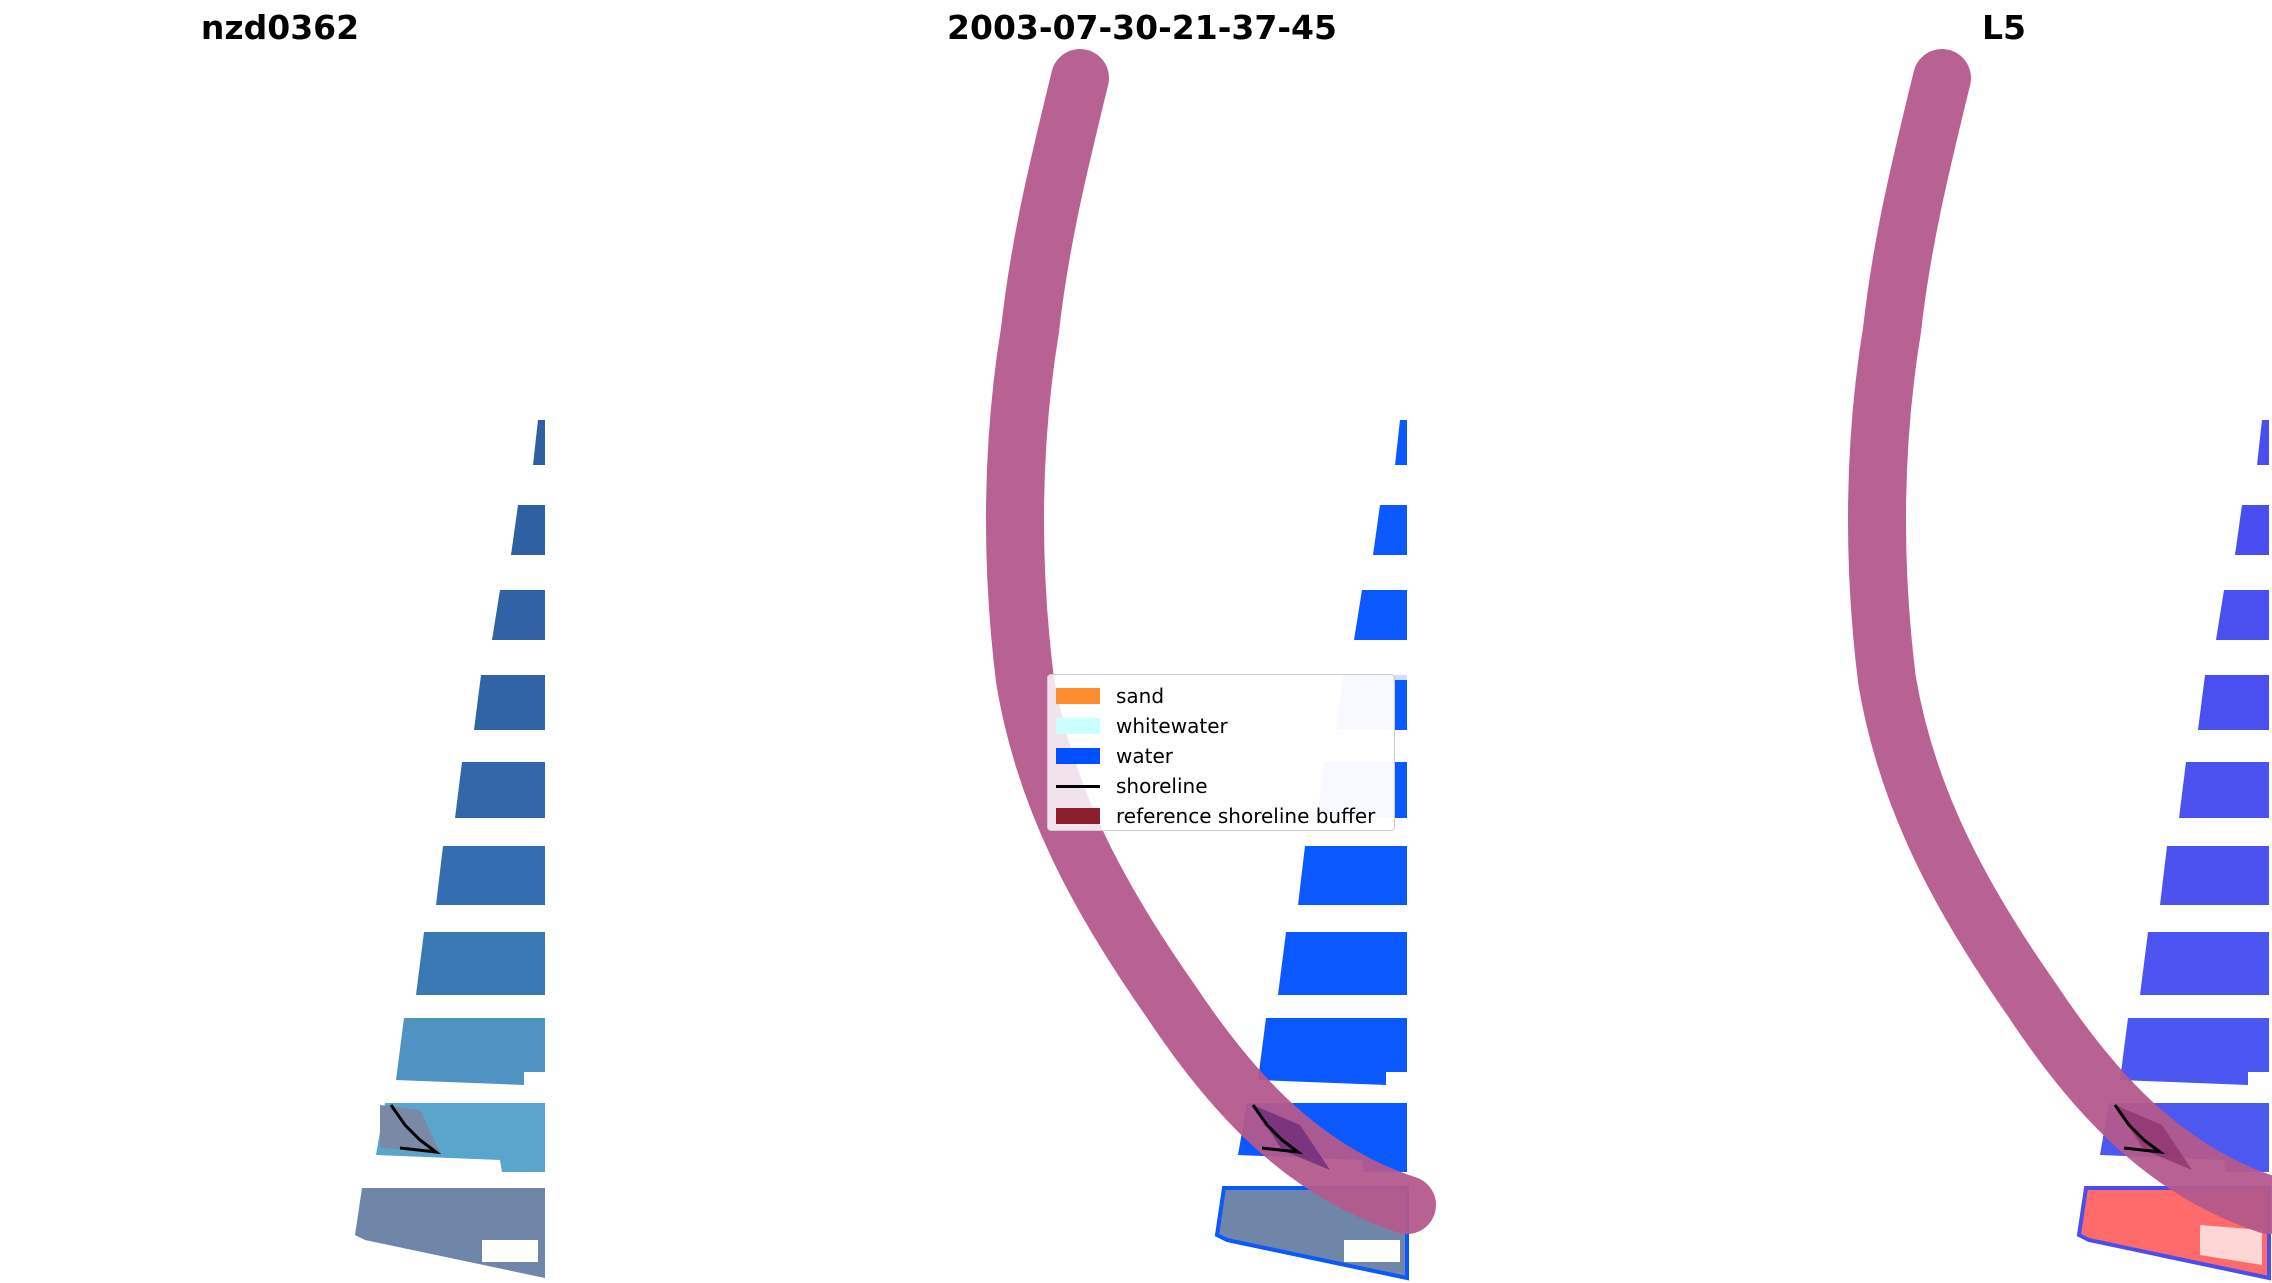 This screenshot has height=1283, width=2272. What do you see at coordinates (1144, 756) in the screenshot?
I see `legend-label: water` at bounding box center [1144, 756].